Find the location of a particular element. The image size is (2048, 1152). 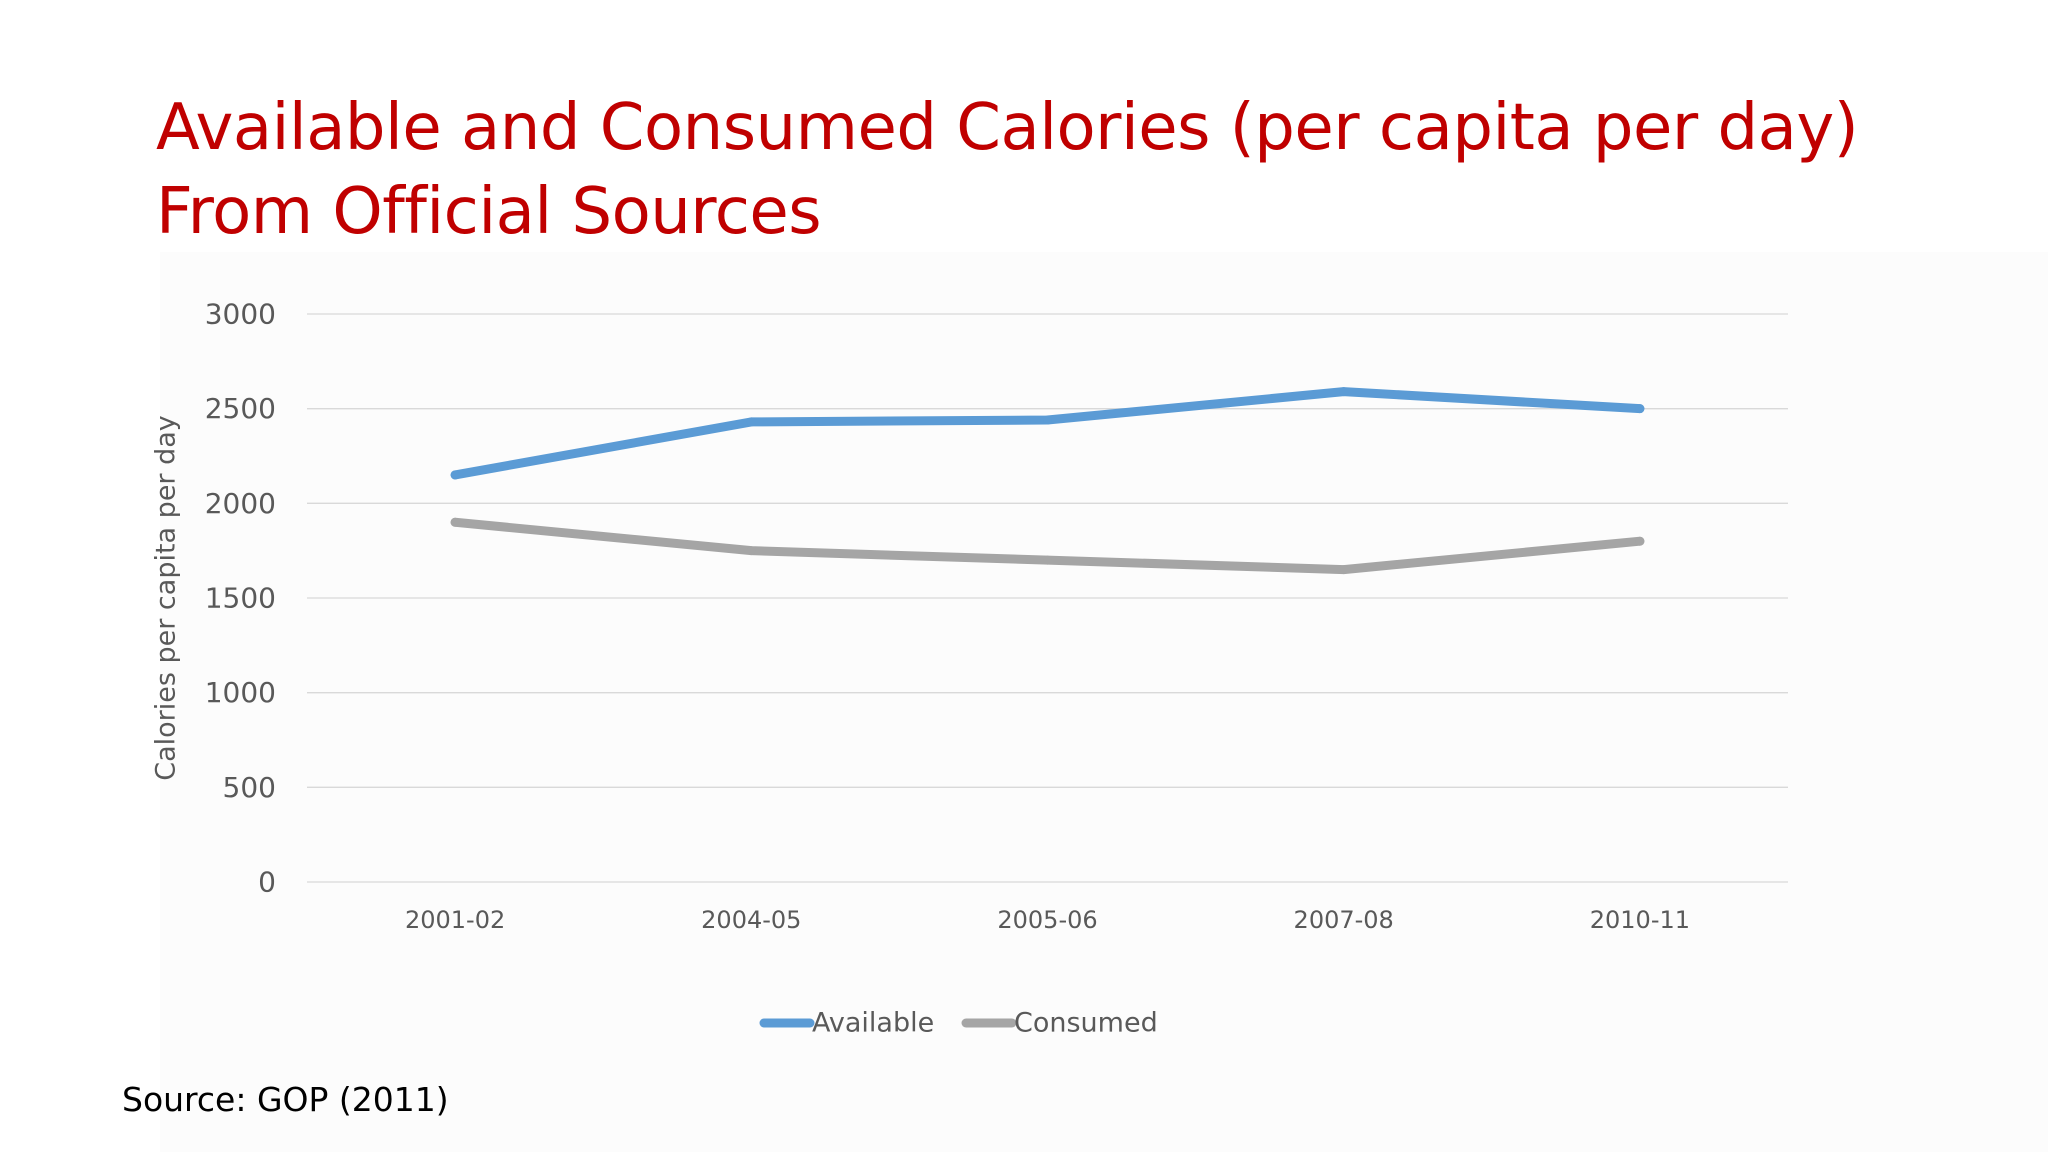

source-note: Source: GOP (2011) is located at coordinates (285, 1099).